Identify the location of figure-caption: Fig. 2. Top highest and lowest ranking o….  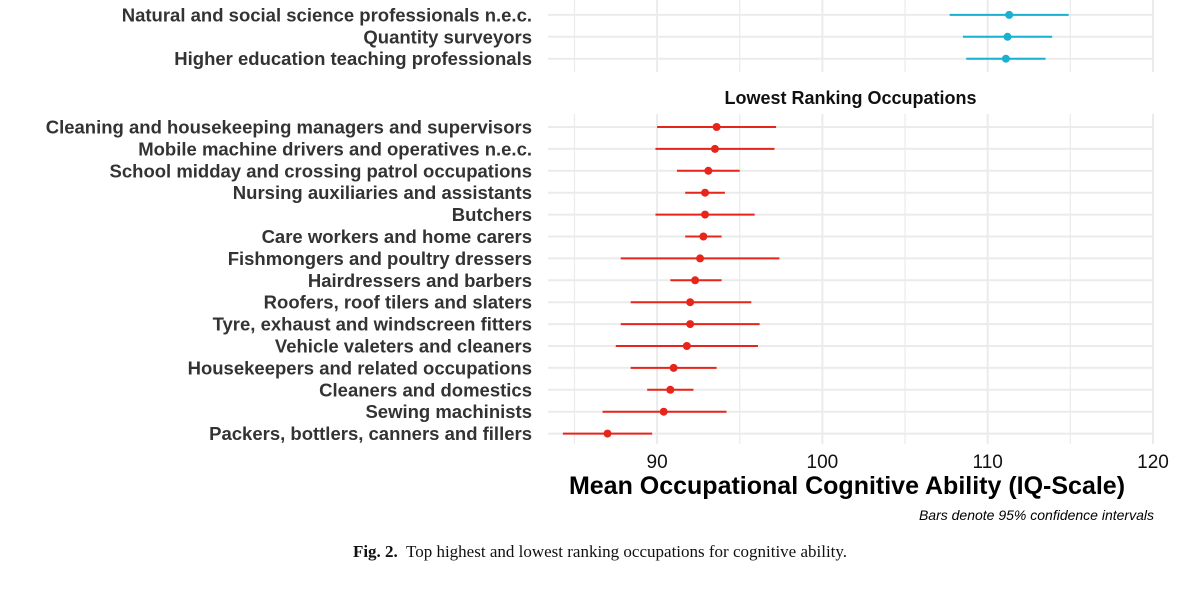
(600, 552).